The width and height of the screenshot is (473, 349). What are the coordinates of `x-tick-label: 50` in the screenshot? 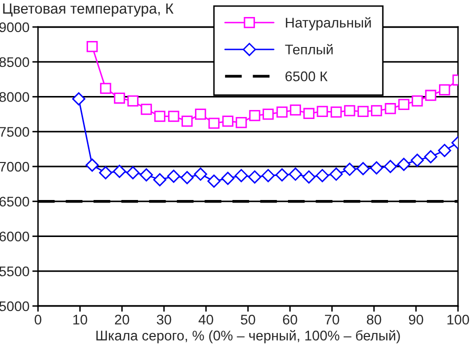 It's located at (248, 319).